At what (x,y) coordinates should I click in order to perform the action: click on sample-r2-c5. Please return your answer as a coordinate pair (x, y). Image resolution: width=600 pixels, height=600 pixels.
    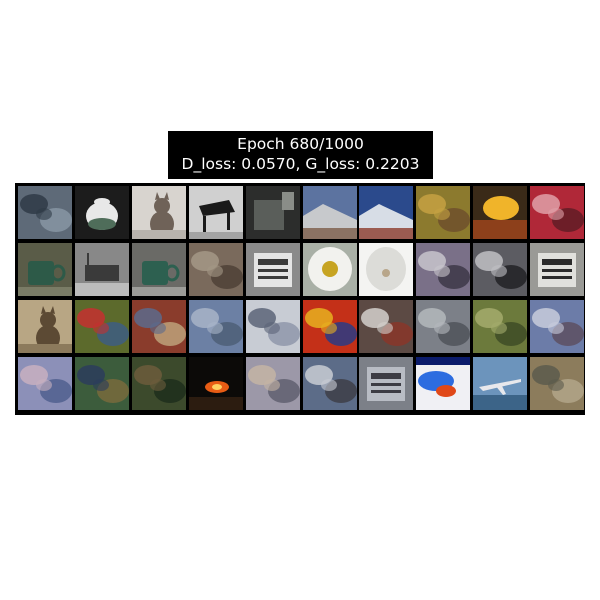
    Looking at the image, I should click on (272, 269).